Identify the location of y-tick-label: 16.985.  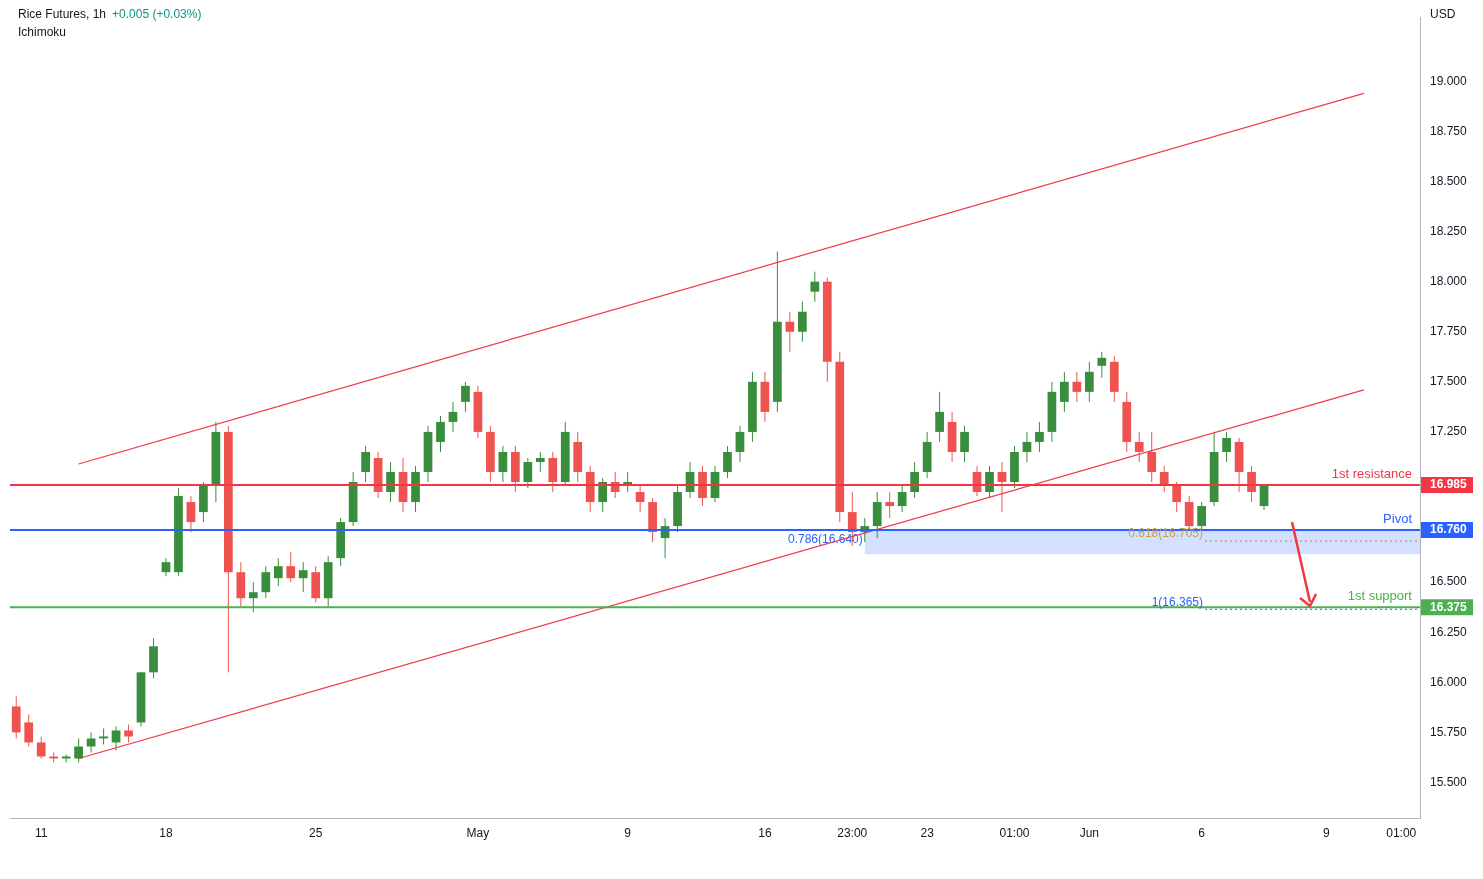
(1449, 484).